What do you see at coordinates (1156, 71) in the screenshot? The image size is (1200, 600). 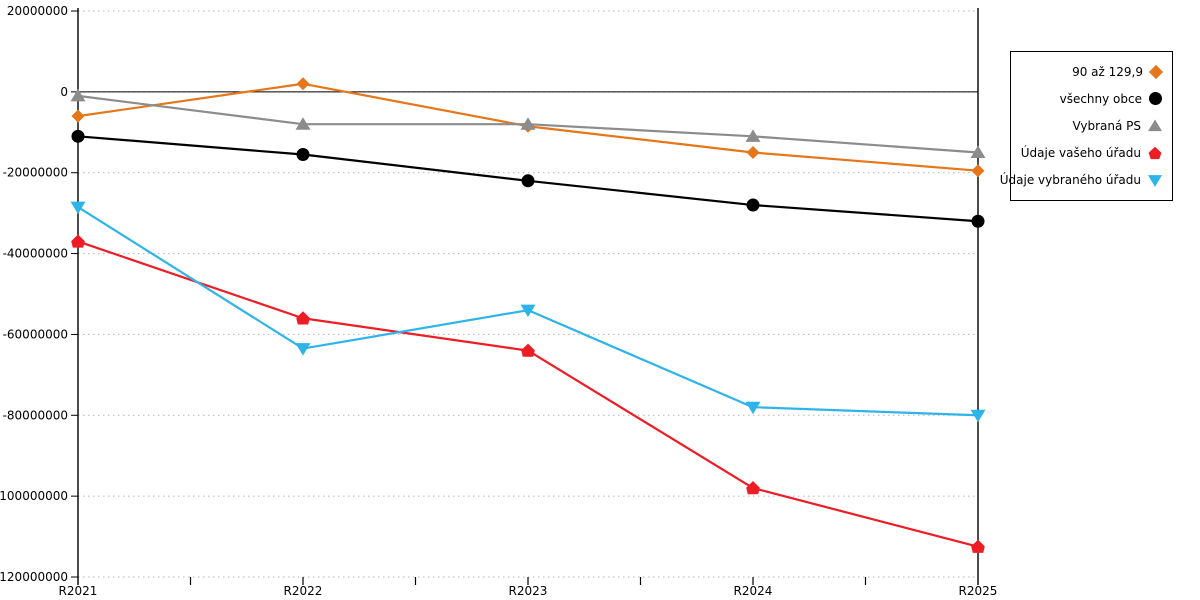 I see `legend-diamond-icon` at bounding box center [1156, 71].